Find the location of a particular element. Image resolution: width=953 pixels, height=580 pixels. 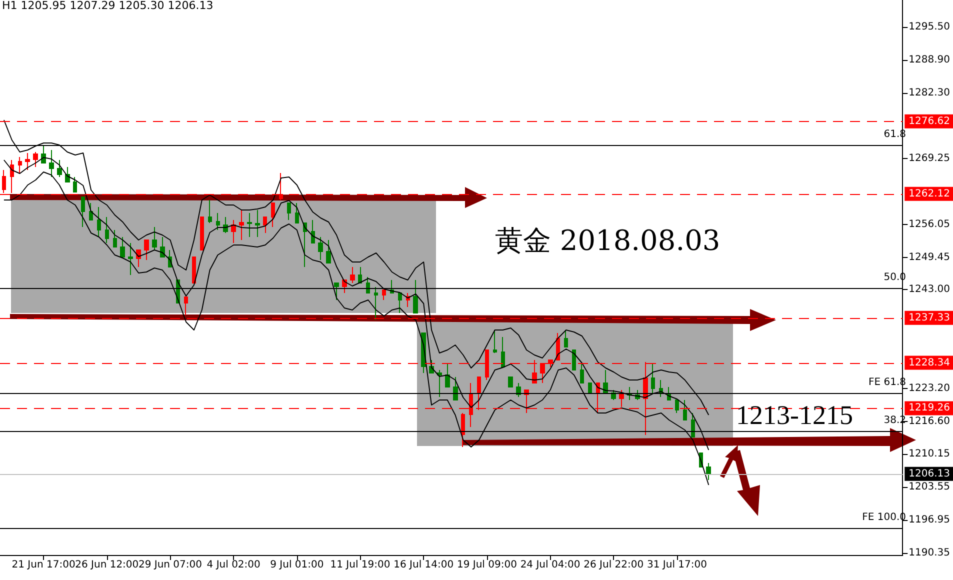

y-tick-label: 1288.90 is located at coordinates (929, 60).